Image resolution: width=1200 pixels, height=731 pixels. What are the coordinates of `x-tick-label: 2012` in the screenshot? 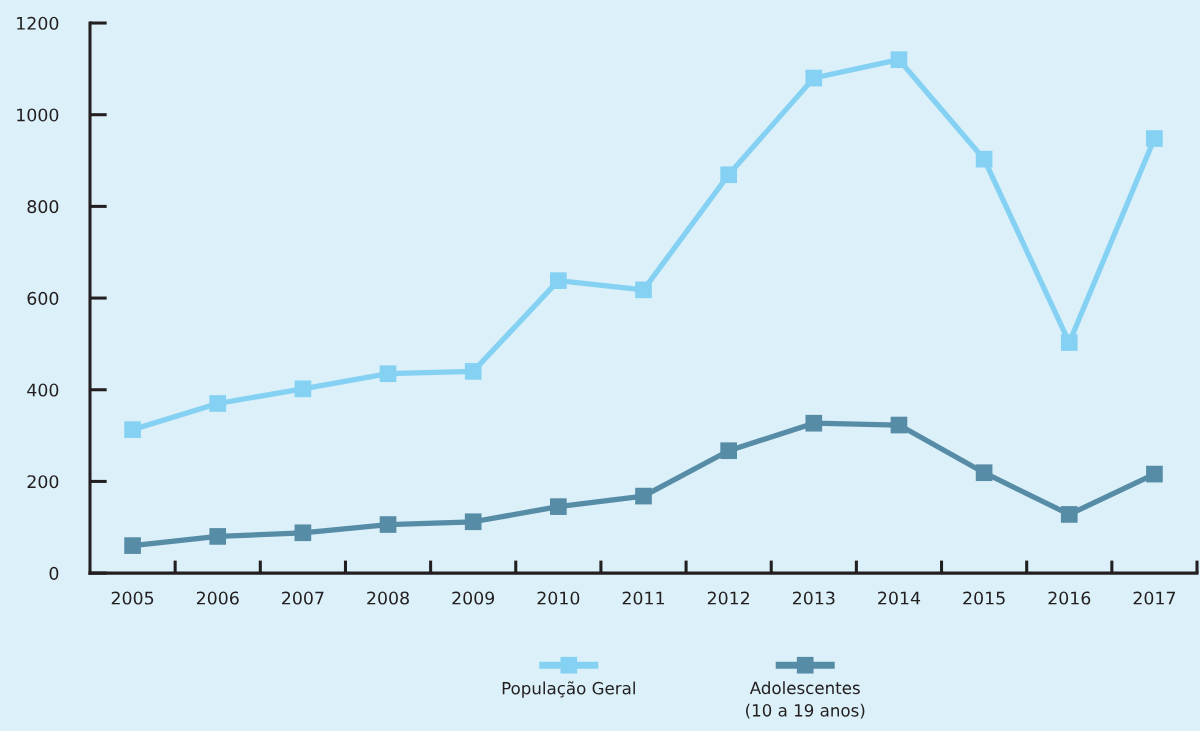 It's located at (728, 598).